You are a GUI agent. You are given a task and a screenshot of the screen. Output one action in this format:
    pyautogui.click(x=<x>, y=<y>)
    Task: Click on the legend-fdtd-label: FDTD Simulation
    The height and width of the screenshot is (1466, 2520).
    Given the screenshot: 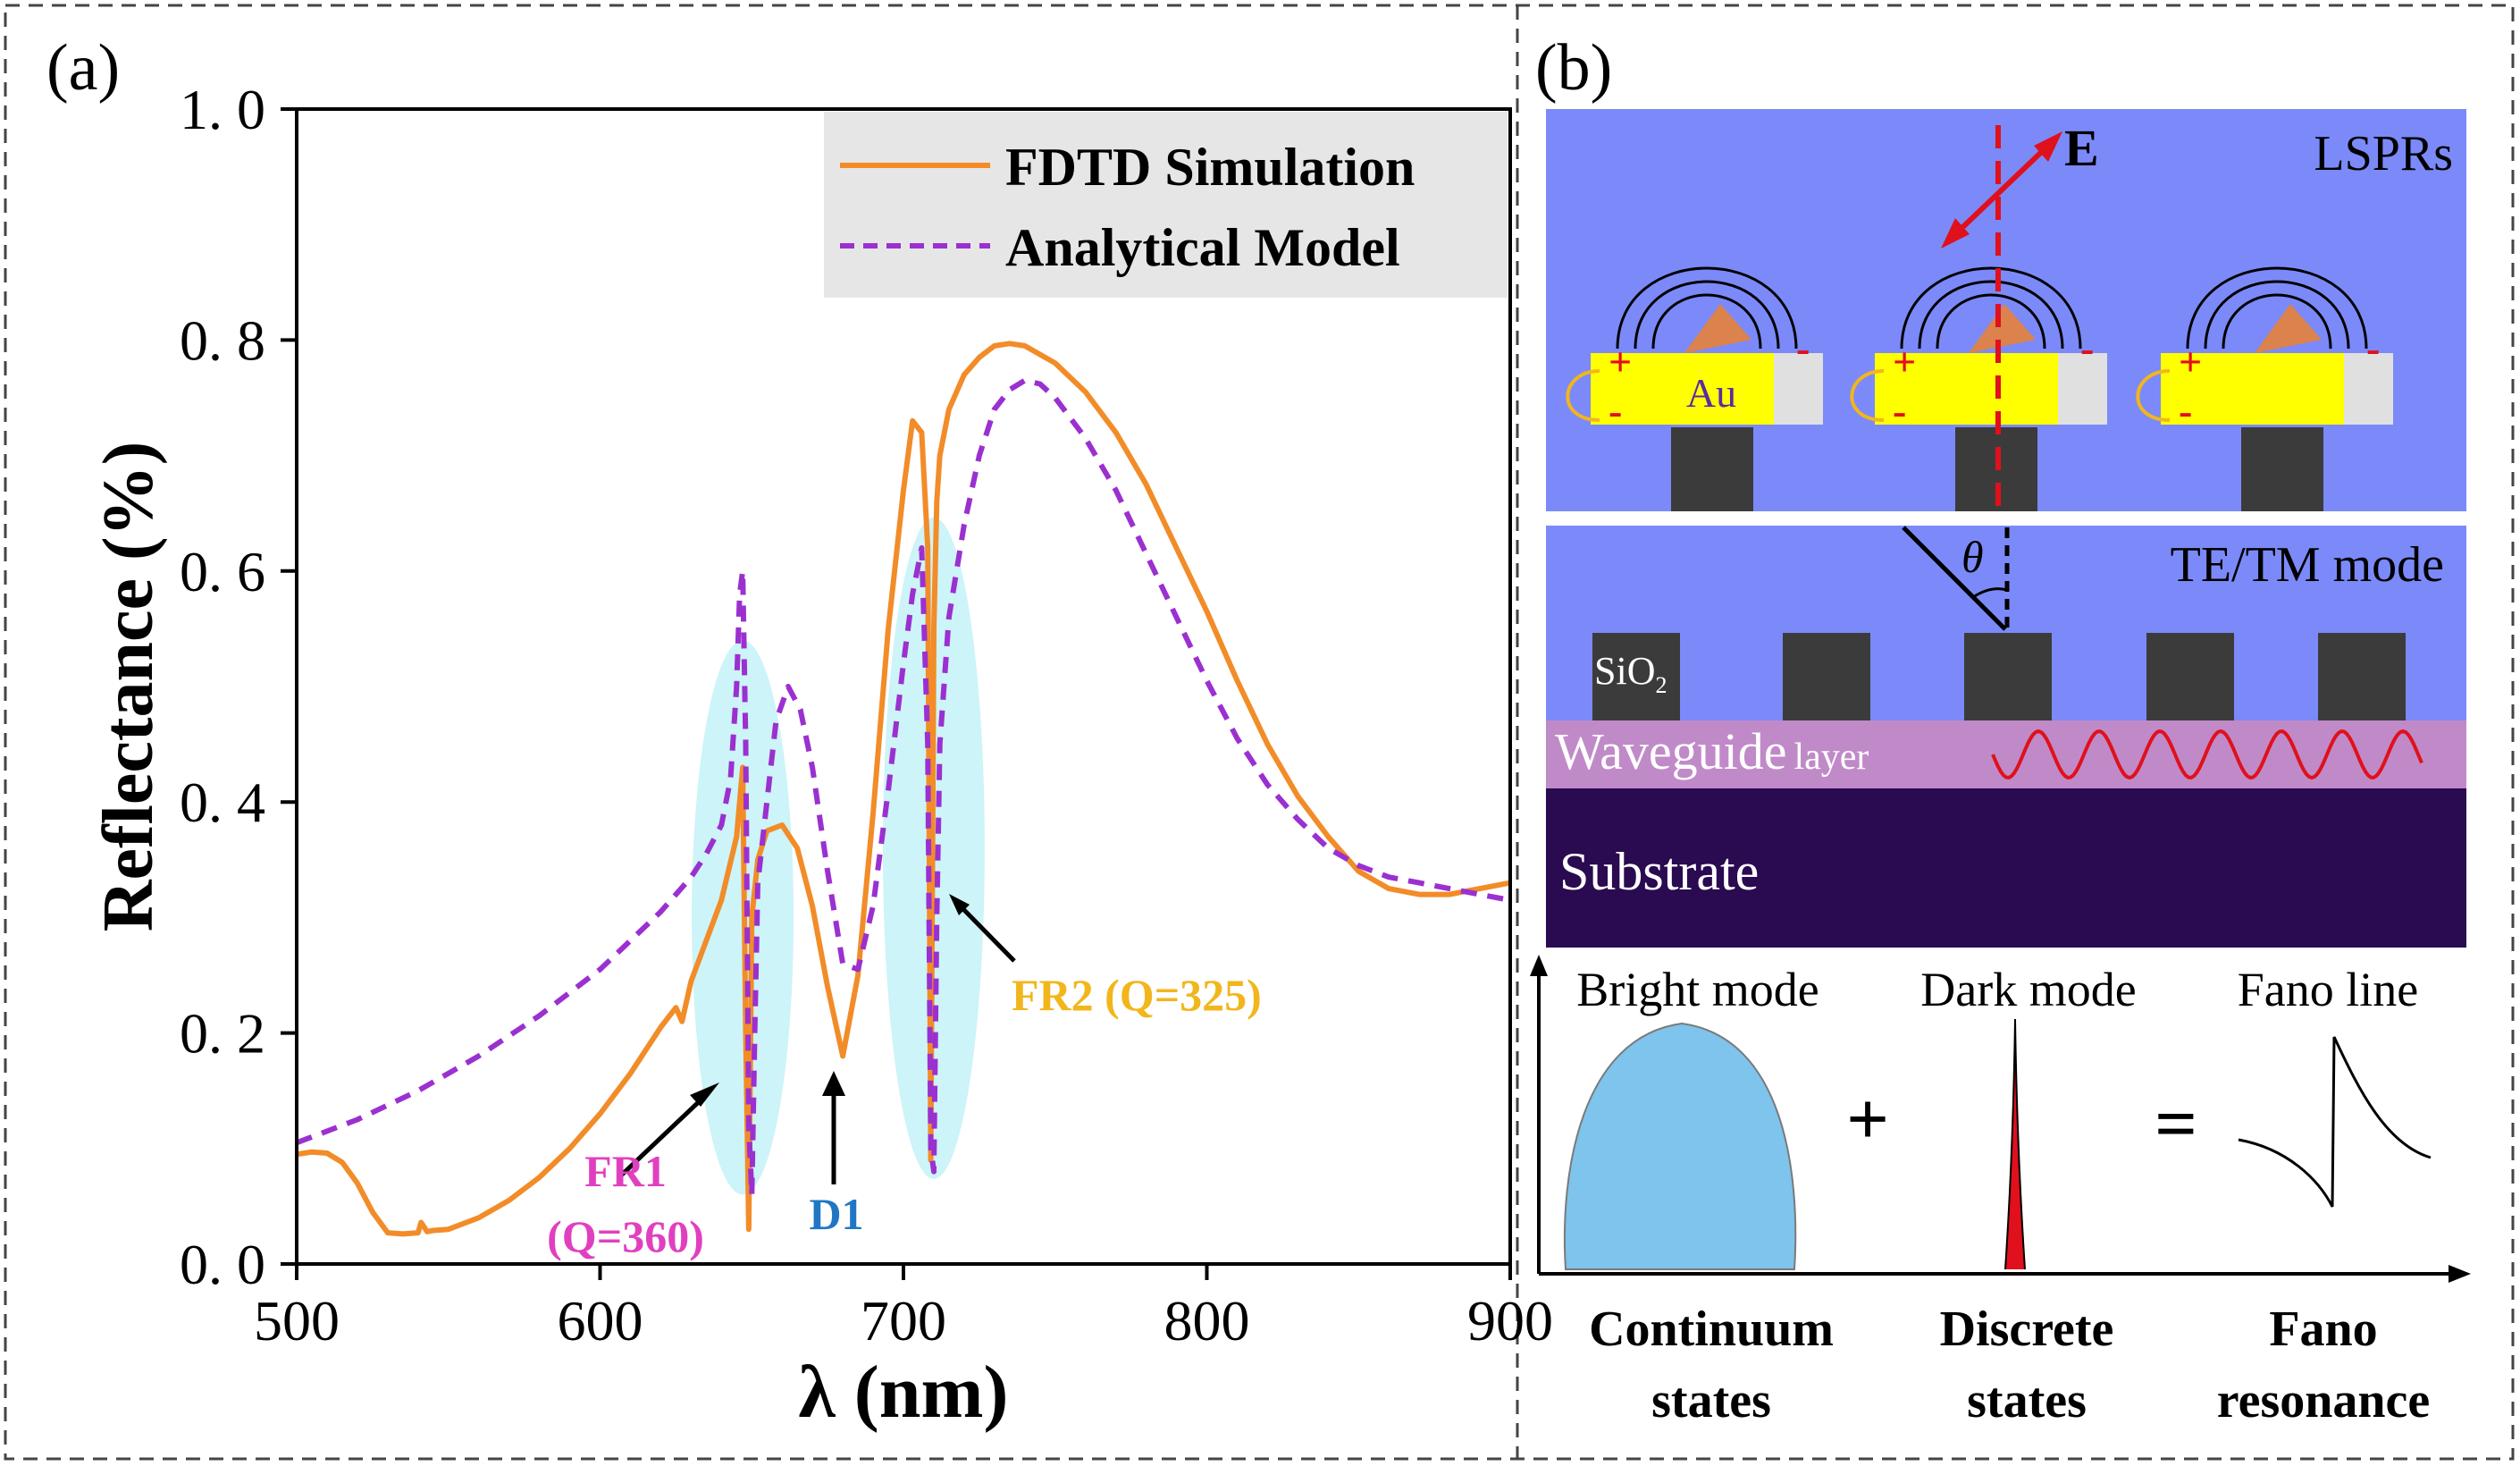 What is the action you would take?
    pyautogui.click(x=1210, y=168)
    